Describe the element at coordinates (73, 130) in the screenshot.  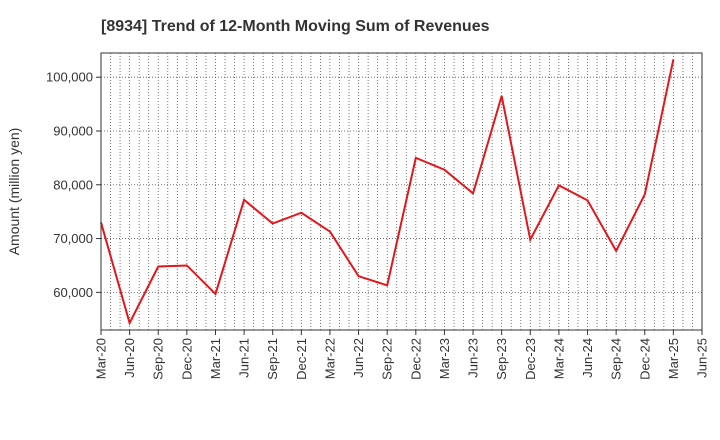
I see `y-tick-label: 90,000` at that location.